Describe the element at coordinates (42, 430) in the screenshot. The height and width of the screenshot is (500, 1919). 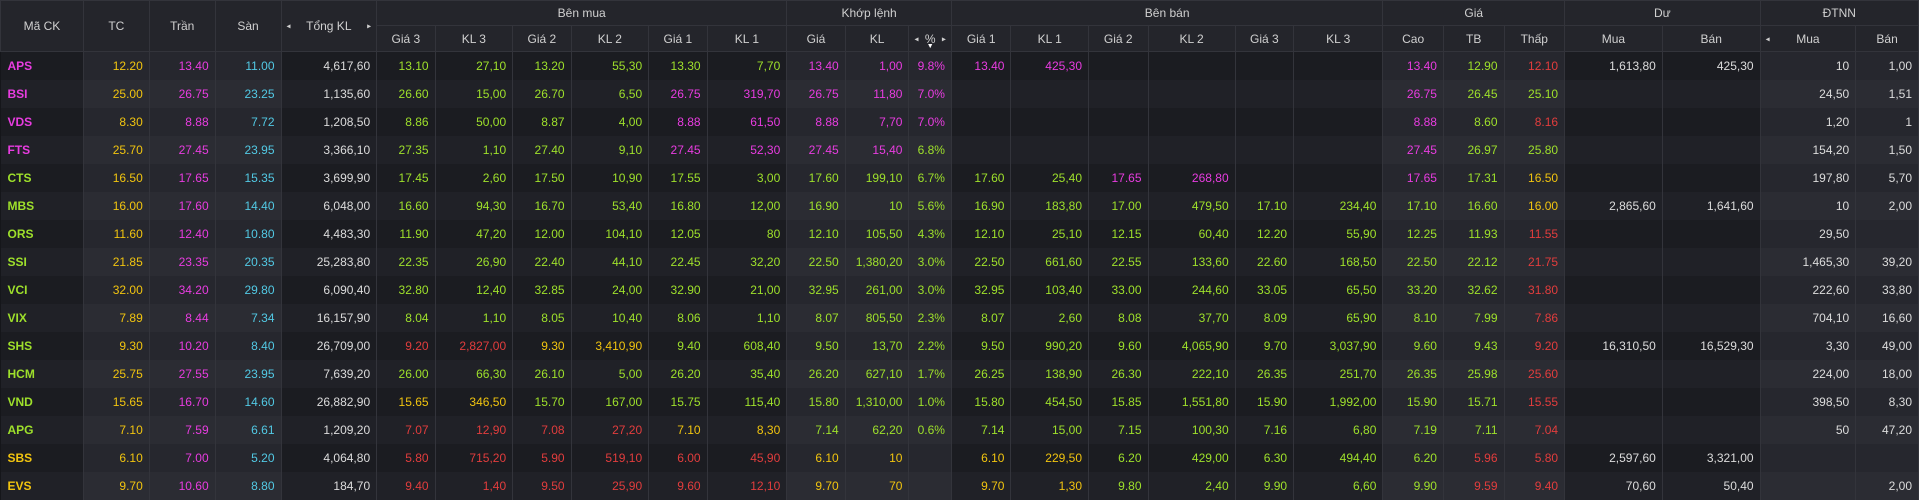
I see `symbol-cell: APG` at that location.